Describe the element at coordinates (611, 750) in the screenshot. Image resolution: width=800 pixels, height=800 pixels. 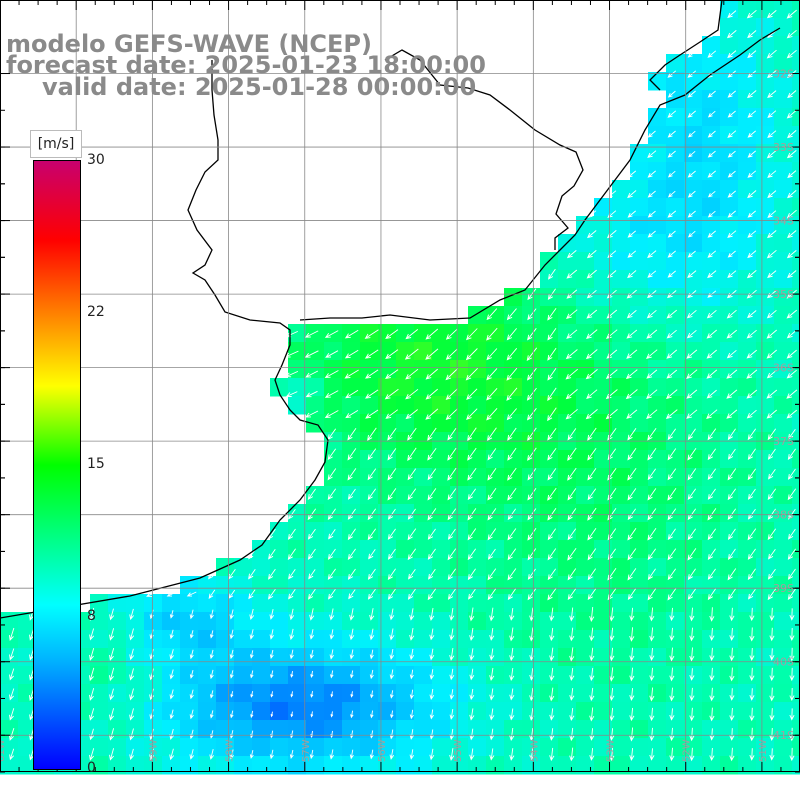
I see `longitude-label: 53W` at that location.